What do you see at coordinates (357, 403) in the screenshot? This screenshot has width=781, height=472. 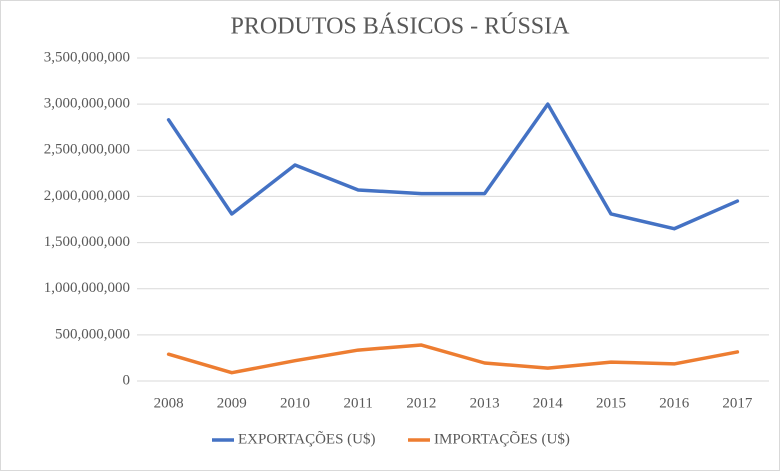 I see `x-tick-label: 2011` at bounding box center [357, 403].